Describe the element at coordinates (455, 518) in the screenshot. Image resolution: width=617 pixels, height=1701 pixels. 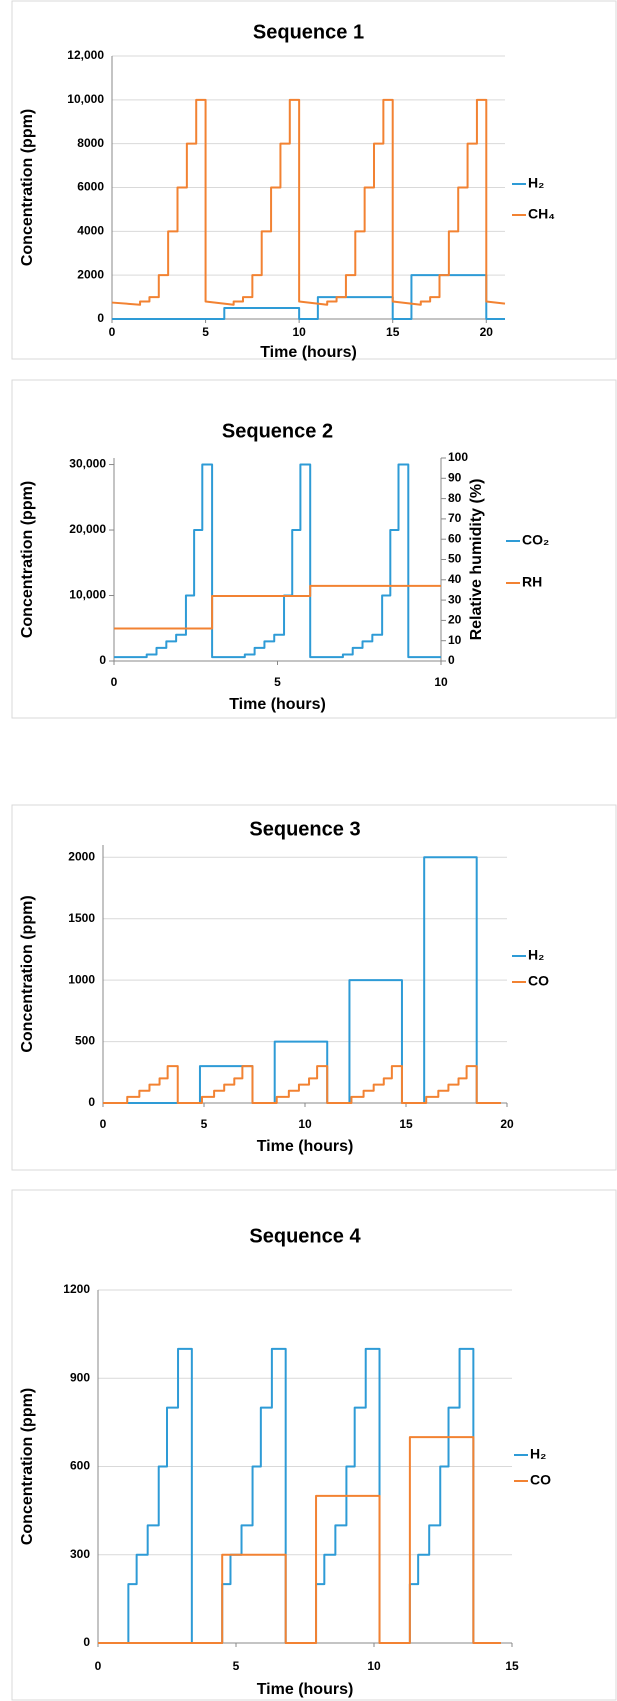
I see `y2-tick-label: 70` at that location.